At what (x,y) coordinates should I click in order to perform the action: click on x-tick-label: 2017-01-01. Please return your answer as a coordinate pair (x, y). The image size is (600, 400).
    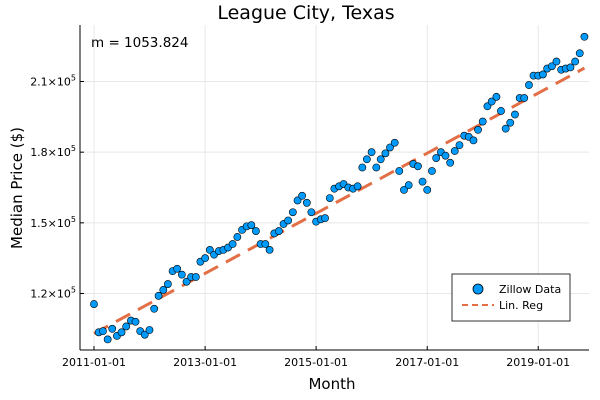
    Looking at the image, I should click on (427, 362).